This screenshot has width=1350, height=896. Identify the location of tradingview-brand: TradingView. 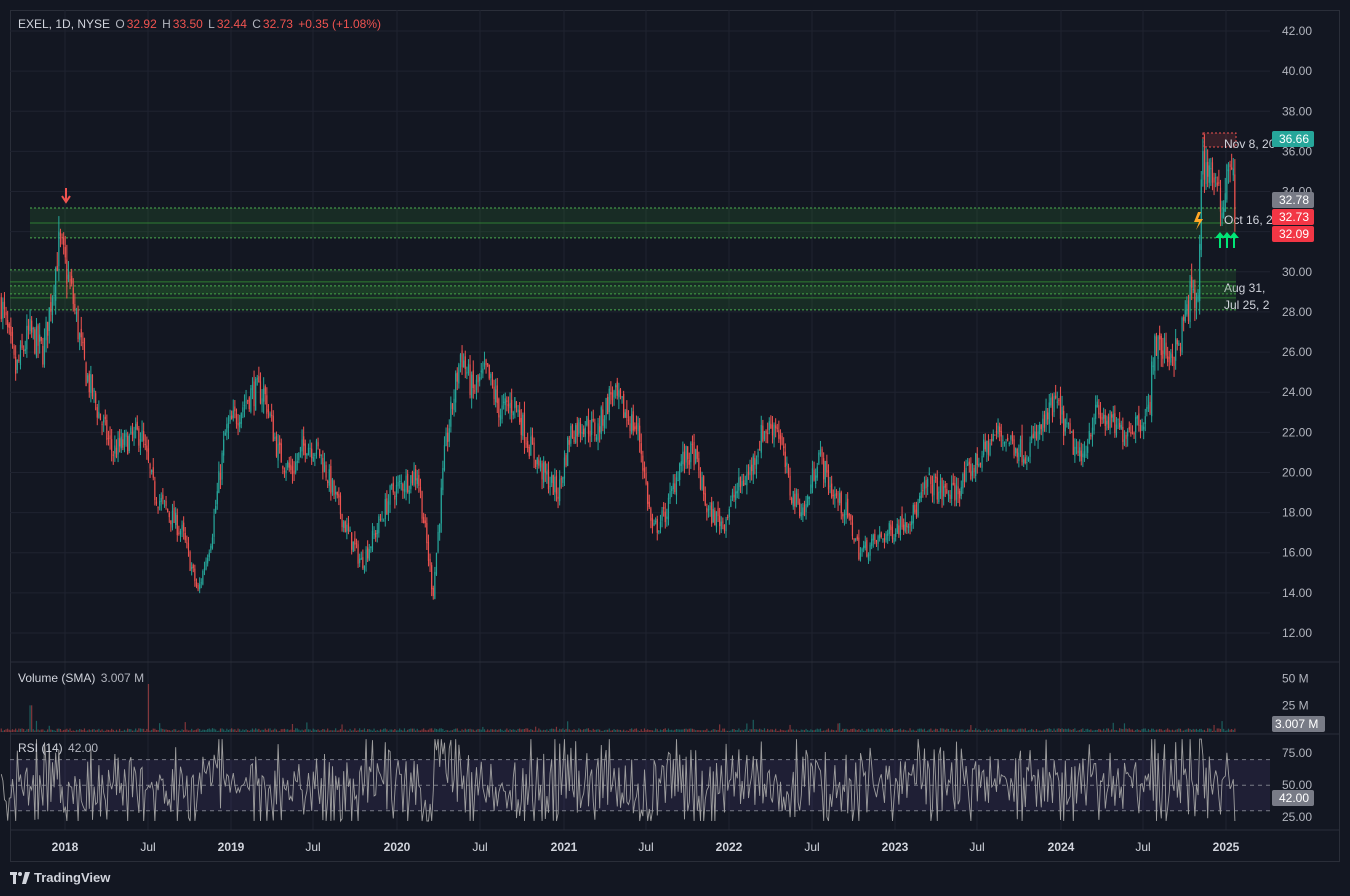
(60, 877).